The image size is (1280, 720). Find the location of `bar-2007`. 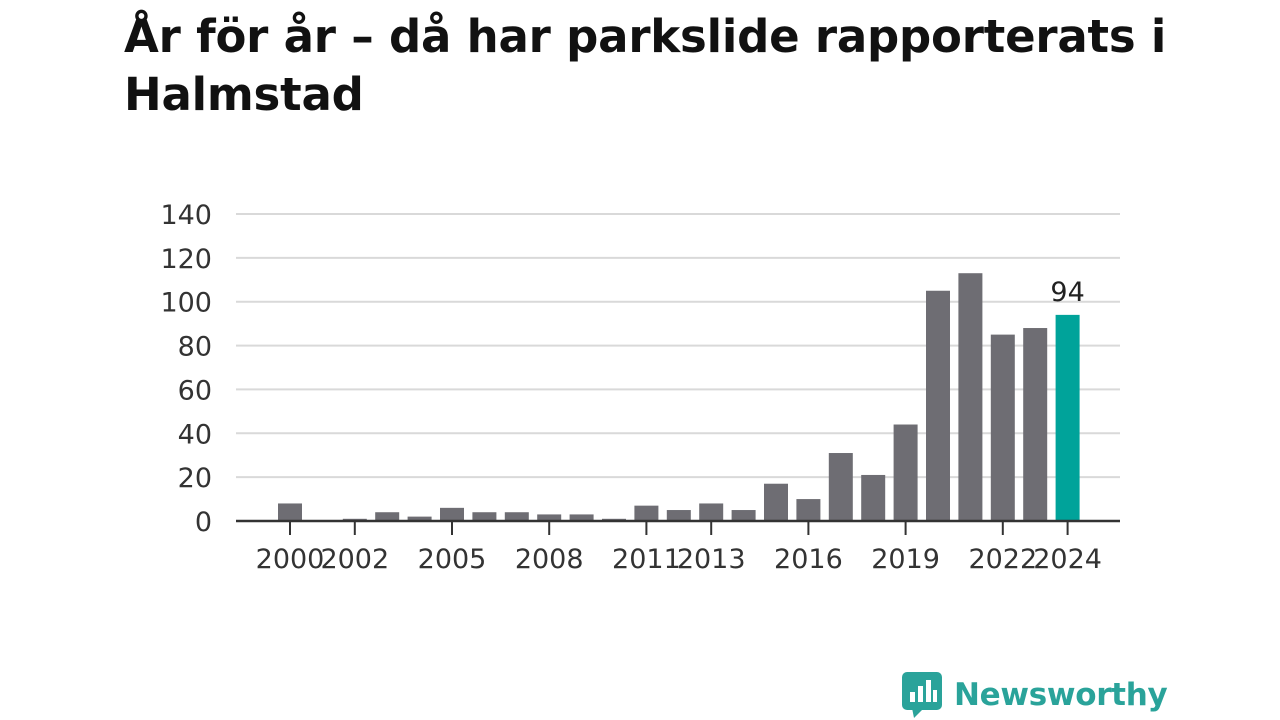

bar-2007 is located at coordinates (516, 516).